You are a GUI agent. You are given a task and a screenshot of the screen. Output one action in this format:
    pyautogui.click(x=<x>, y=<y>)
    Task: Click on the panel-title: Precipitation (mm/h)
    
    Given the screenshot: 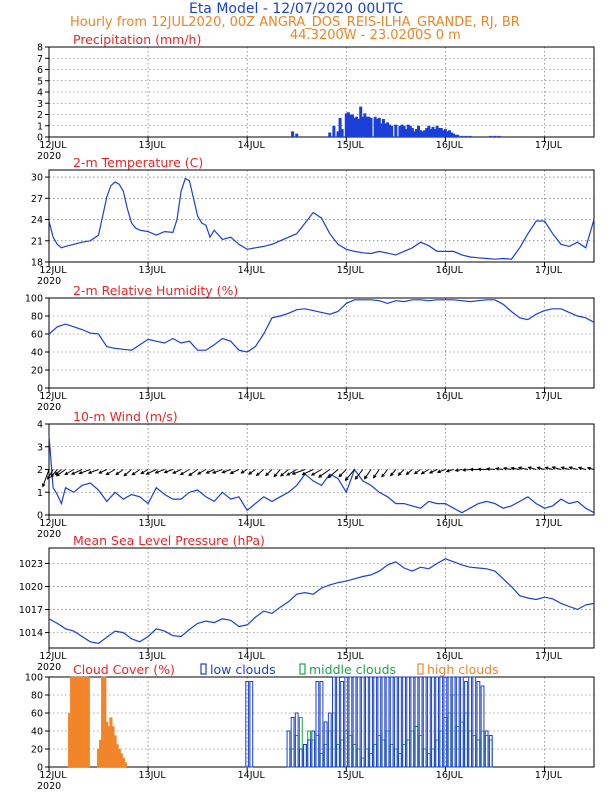 What is the action you would take?
    pyautogui.click(x=137, y=39)
    